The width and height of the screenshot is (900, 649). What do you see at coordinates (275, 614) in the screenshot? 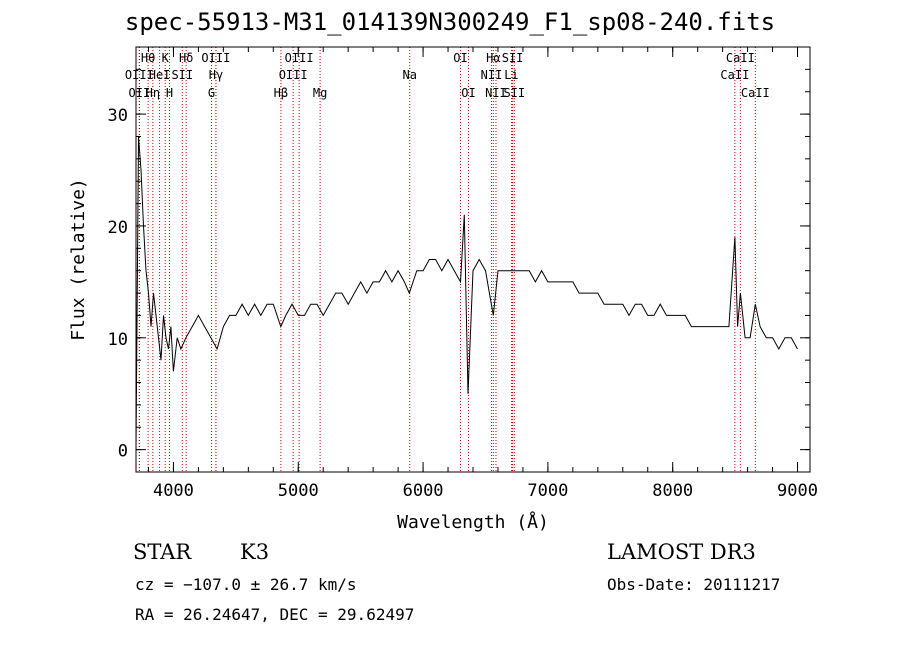
I see `coordinates-text: RA = 26.24647, DEC = 29.62497` at bounding box center [275, 614].